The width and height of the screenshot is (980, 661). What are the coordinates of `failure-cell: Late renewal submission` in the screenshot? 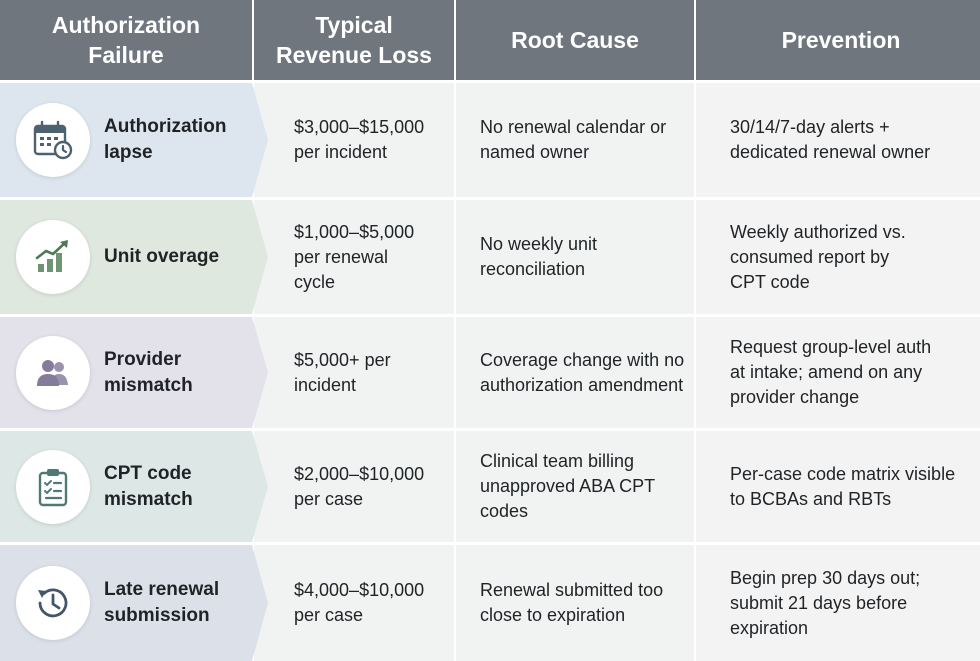 It's located at (134, 603).